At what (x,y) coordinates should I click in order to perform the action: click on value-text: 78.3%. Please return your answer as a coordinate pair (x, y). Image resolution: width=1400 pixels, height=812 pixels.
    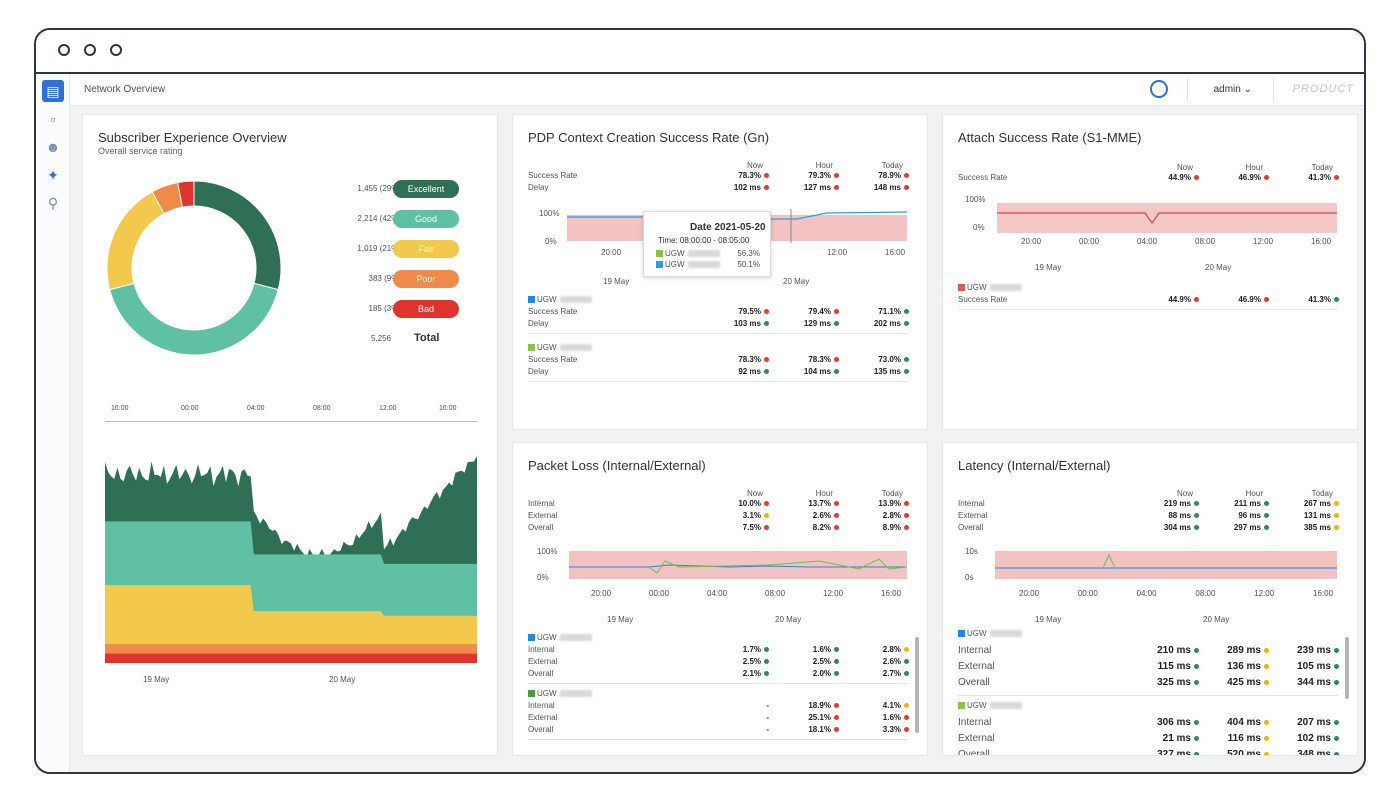
    Looking at the image, I should click on (749, 175).